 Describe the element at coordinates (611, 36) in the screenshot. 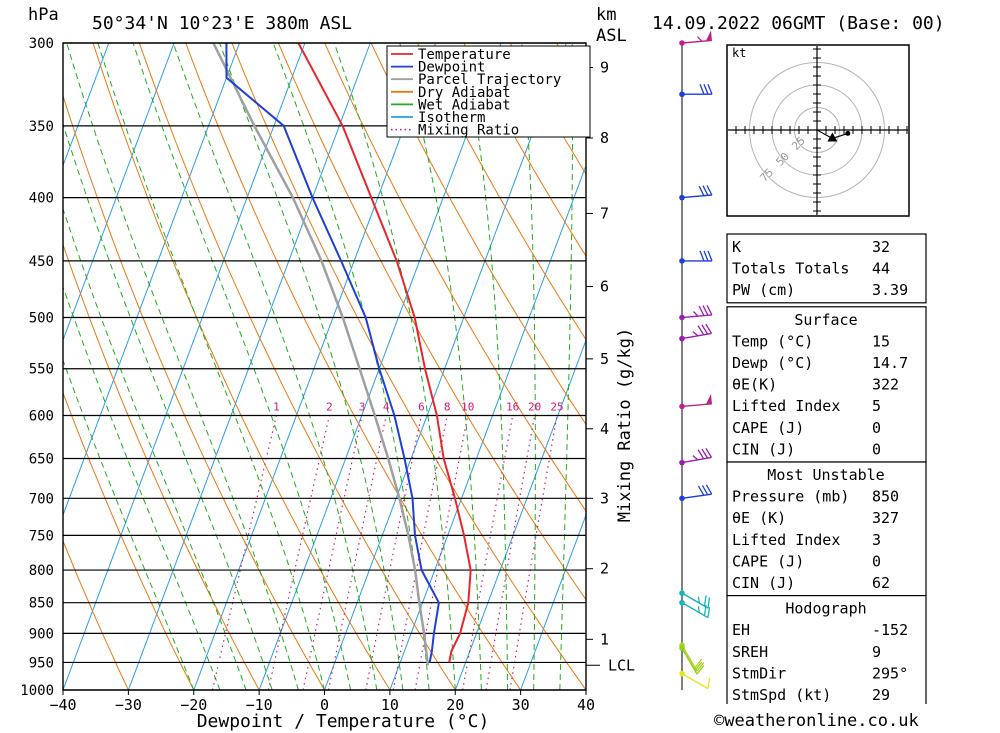

I see `height-asl-label: ASL` at that location.